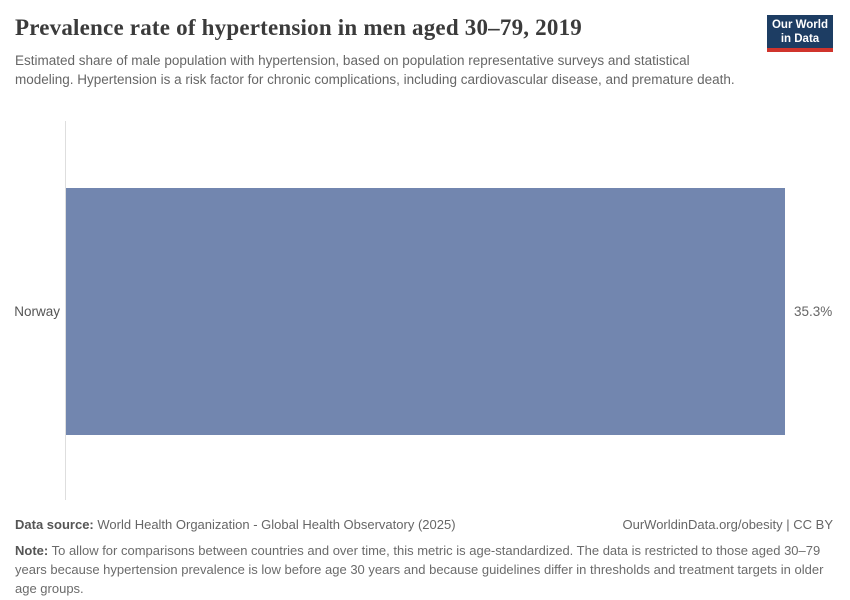 The width and height of the screenshot is (850, 600). I want to click on owid-logo-line1: Our World, so click(799, 24).